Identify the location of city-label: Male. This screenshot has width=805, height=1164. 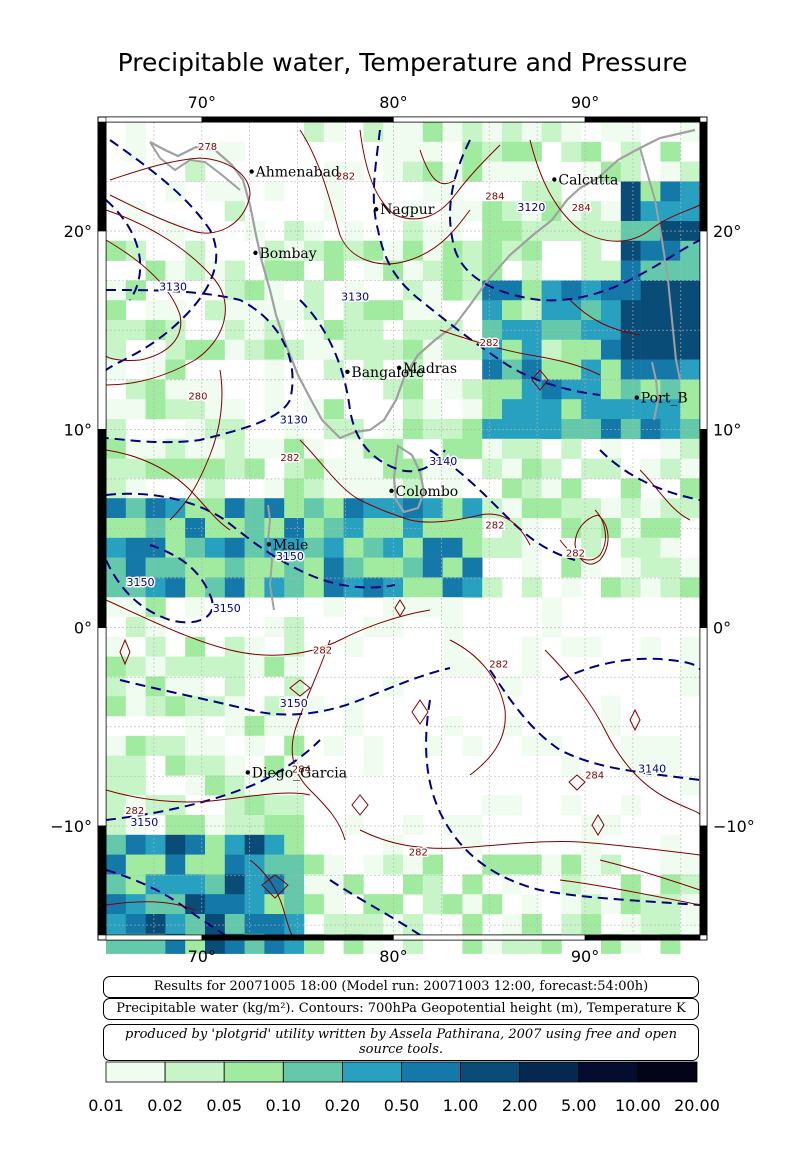
(290, 545).